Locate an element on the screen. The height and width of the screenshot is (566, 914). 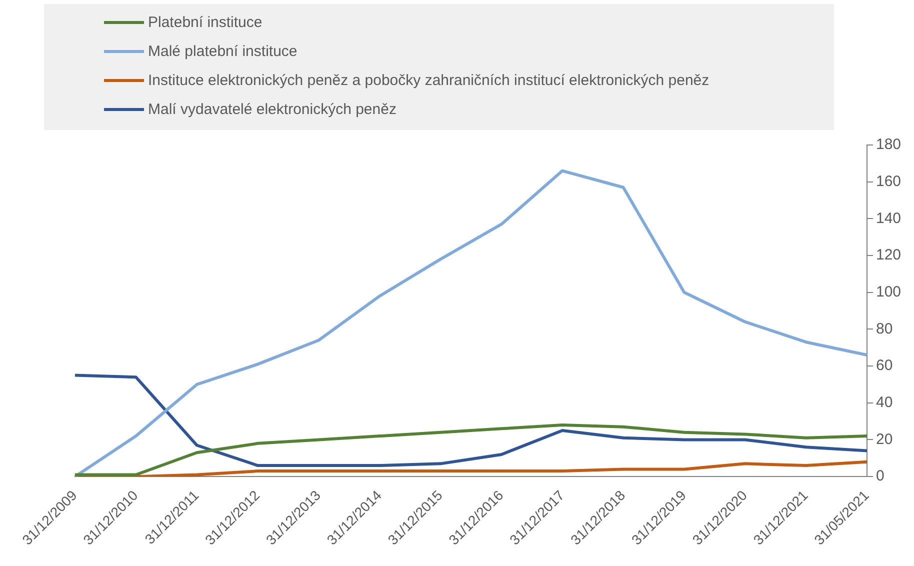
y-tick-label: 80 is located at coordinates (884, 329).